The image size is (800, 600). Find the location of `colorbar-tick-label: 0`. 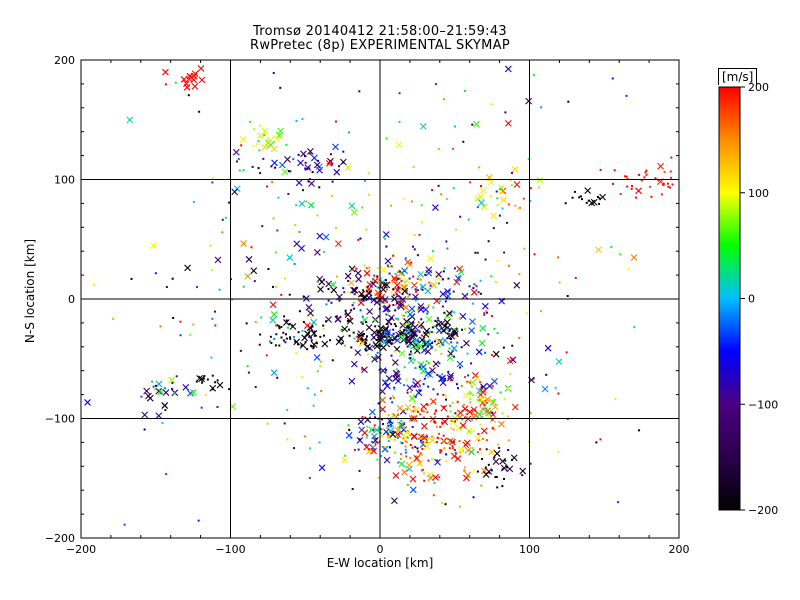

colorbar-tick-label: 0 is located at coordinates (751, 299).